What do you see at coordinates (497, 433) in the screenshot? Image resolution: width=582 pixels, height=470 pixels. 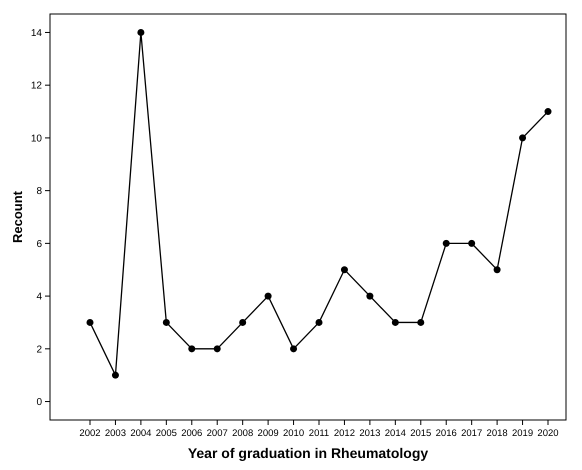 I see `x-tick-label: 2018` at bounding box center [497, 433].